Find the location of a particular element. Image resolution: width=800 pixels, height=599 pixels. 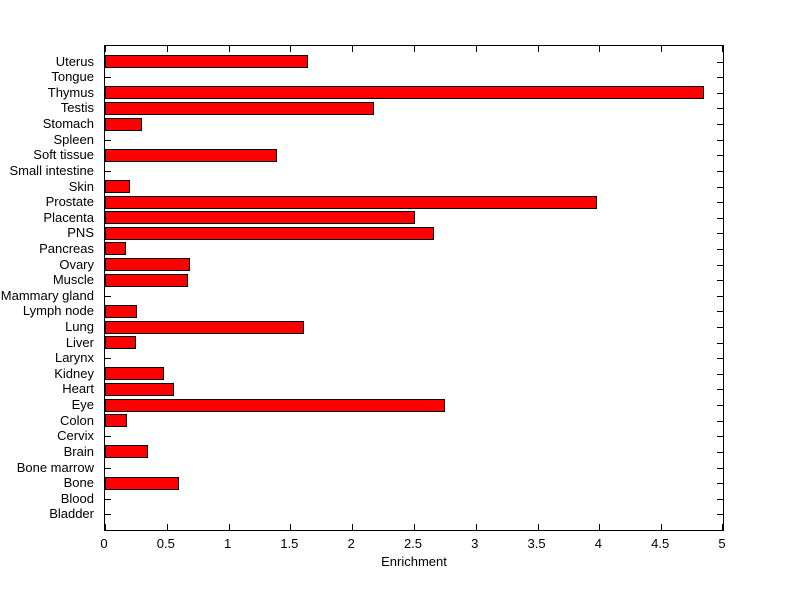

y-tick-label: Bone is located at coordinates (78, 483).